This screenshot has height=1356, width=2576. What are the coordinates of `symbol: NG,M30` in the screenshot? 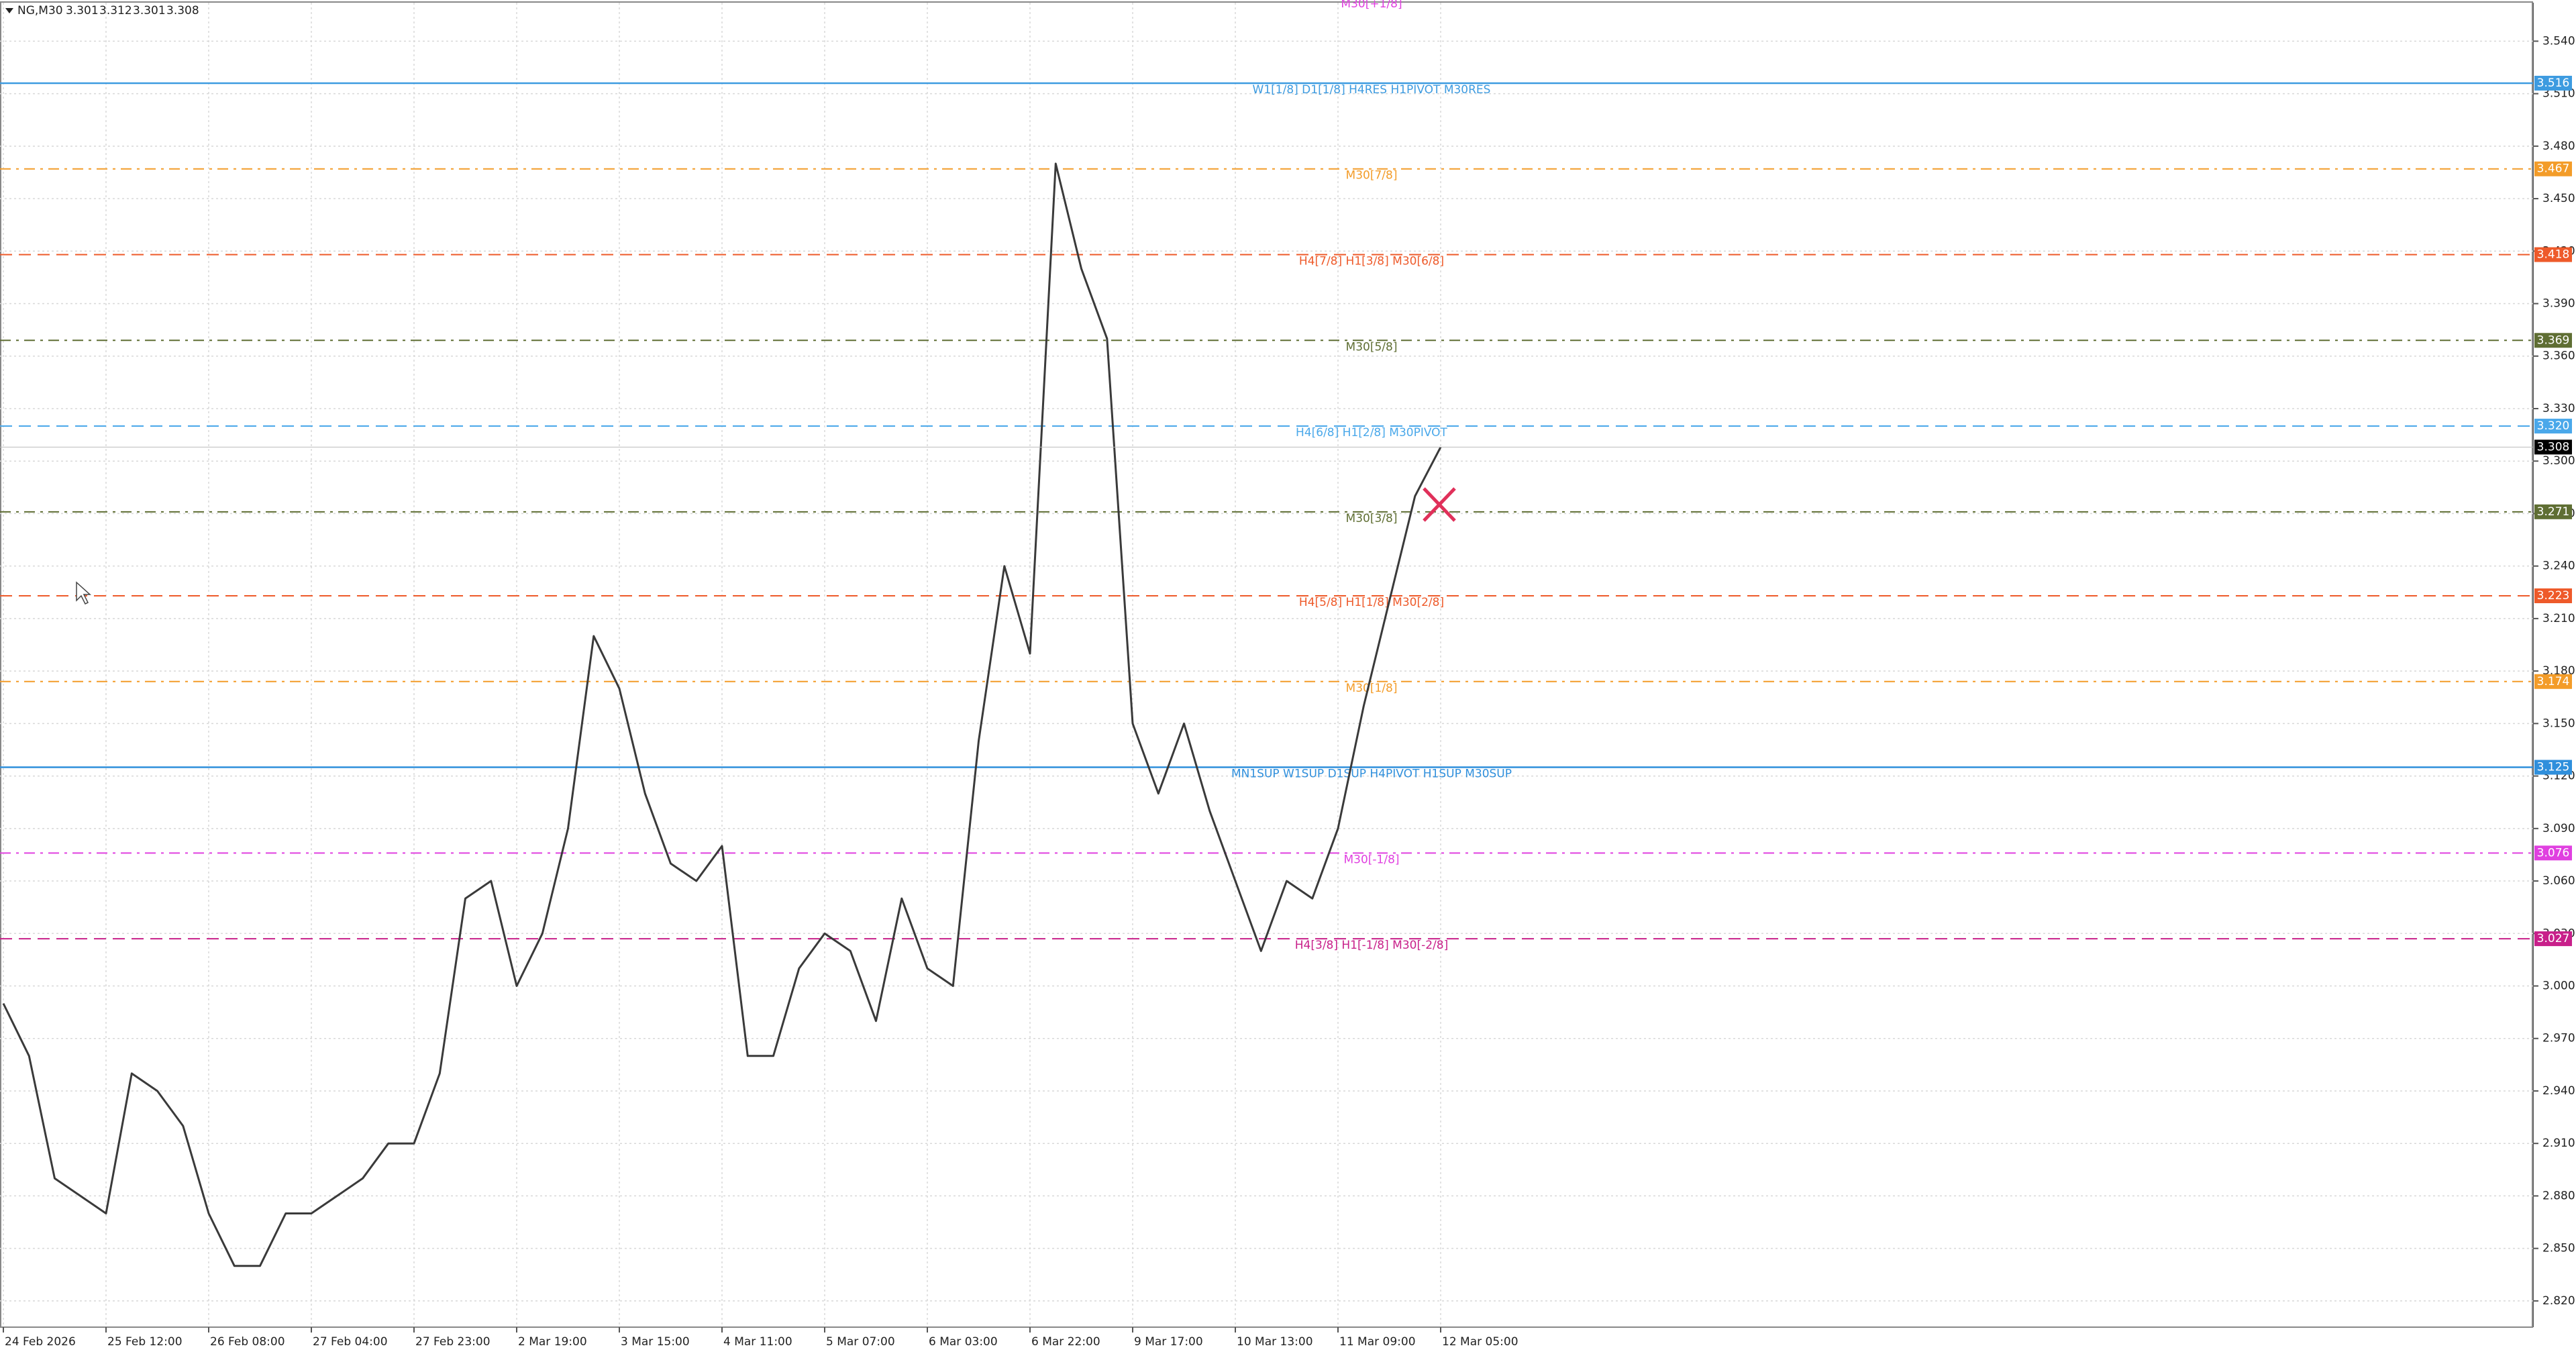 It's located at (40, 10).